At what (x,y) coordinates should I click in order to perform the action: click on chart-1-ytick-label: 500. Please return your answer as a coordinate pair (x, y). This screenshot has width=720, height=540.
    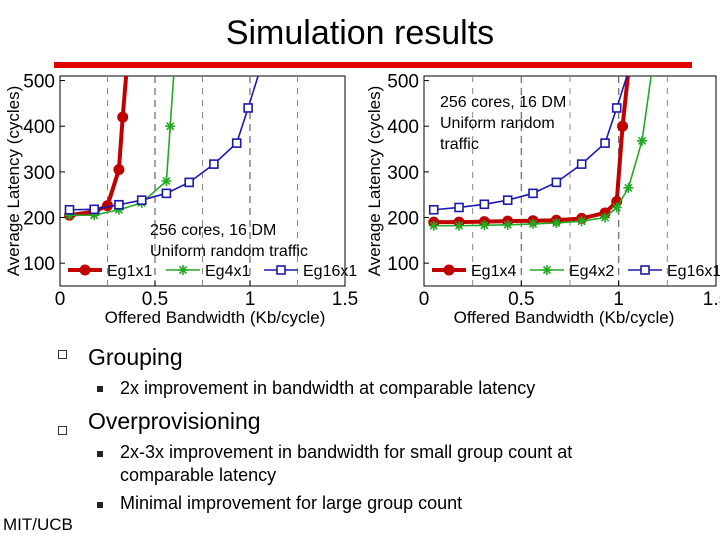
    Looking at the image, I should click on (403, 82).